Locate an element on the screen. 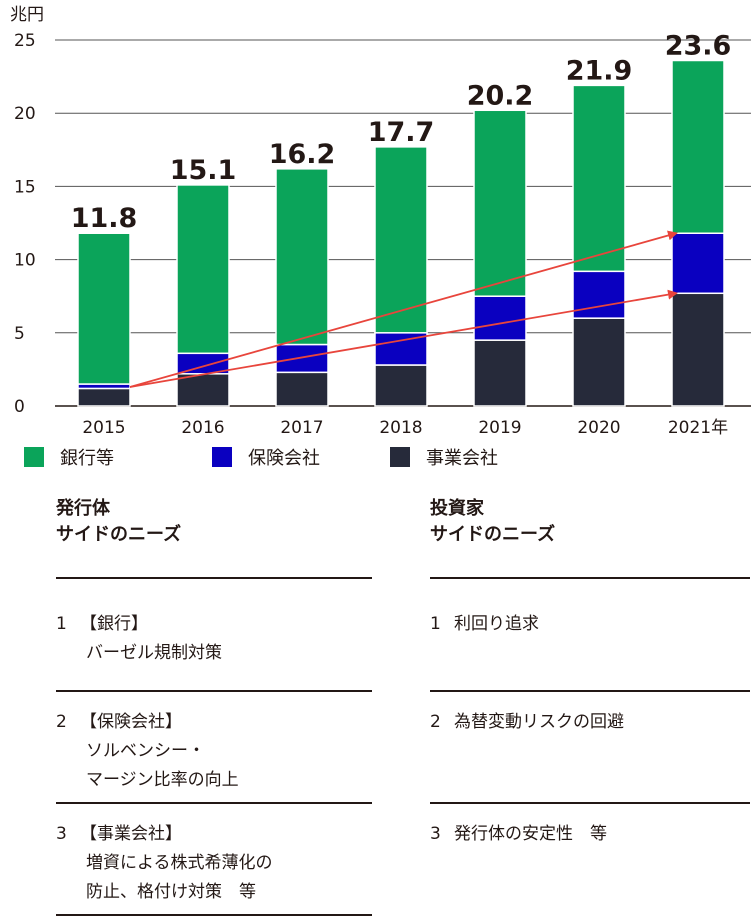 The width and height of the screenshot is (751, 921). investor-title-line1: 投資家 is located at coordinates (457, 508).